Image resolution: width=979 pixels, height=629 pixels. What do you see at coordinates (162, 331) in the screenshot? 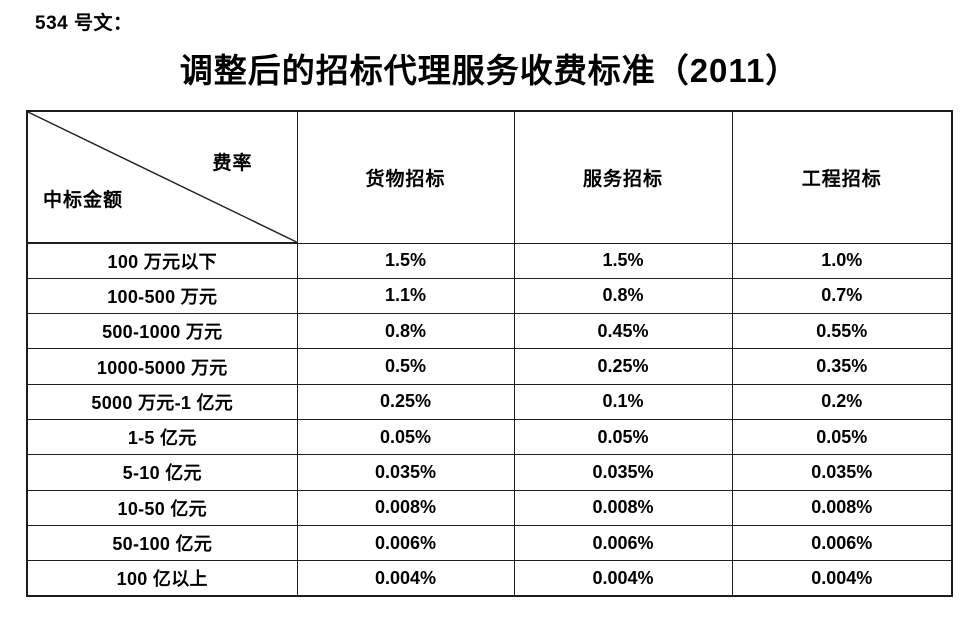
I see `row-label: 500-1000 万元` at bounding box center [162, 331].